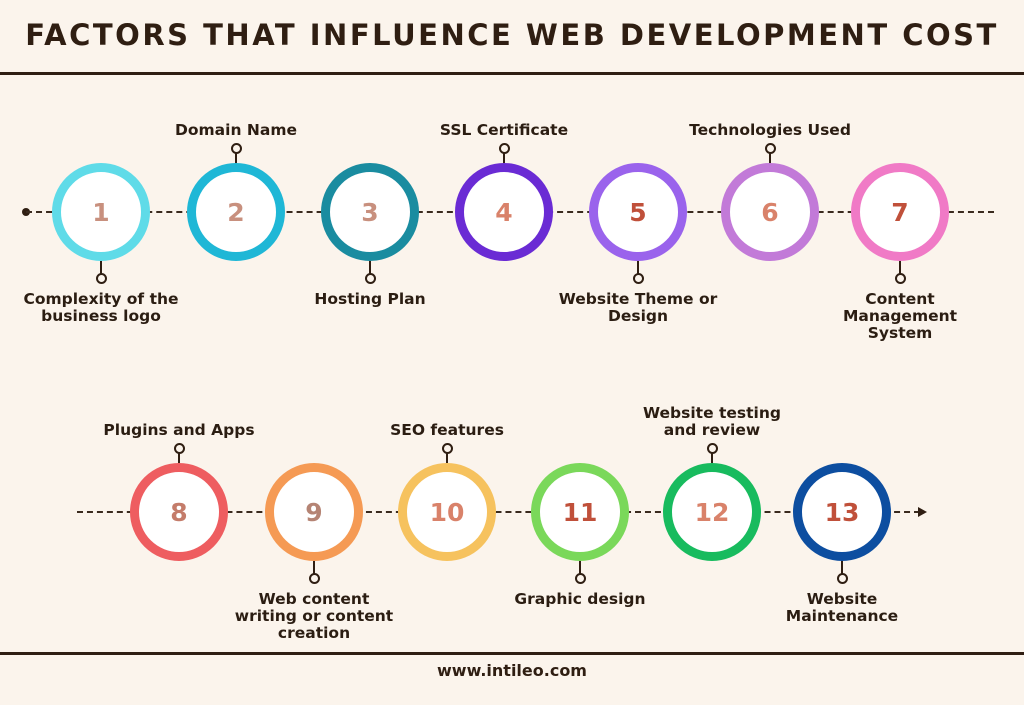 The height and width of the screenshot is (705, 1024). What do you see at coordinates (236, 130) in the screenshot?
I see `step-label-2: Domain Name` at bounding box center [236, 130].